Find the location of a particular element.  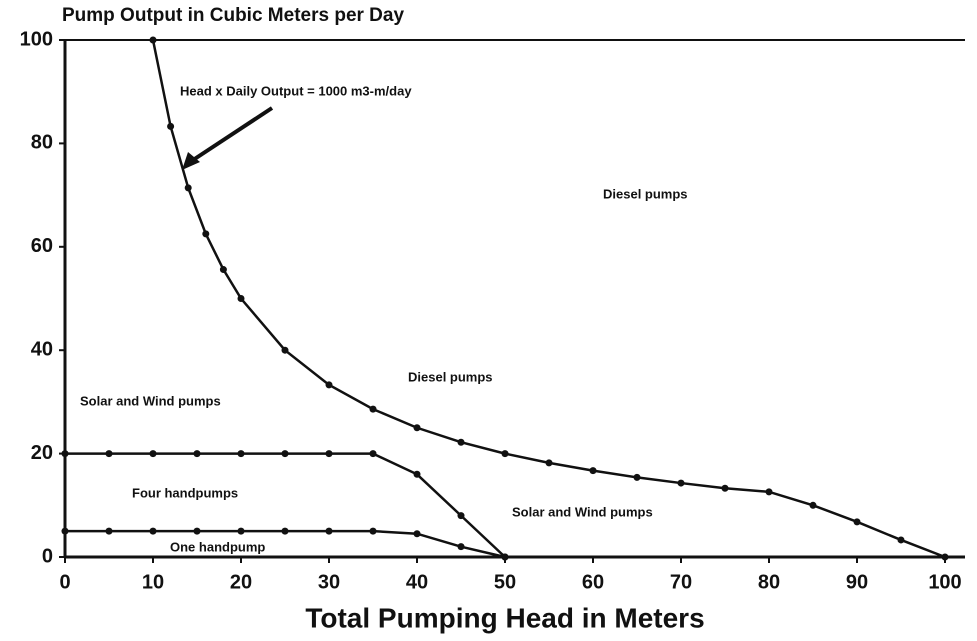

arrow is located at coordinates (231, 135).